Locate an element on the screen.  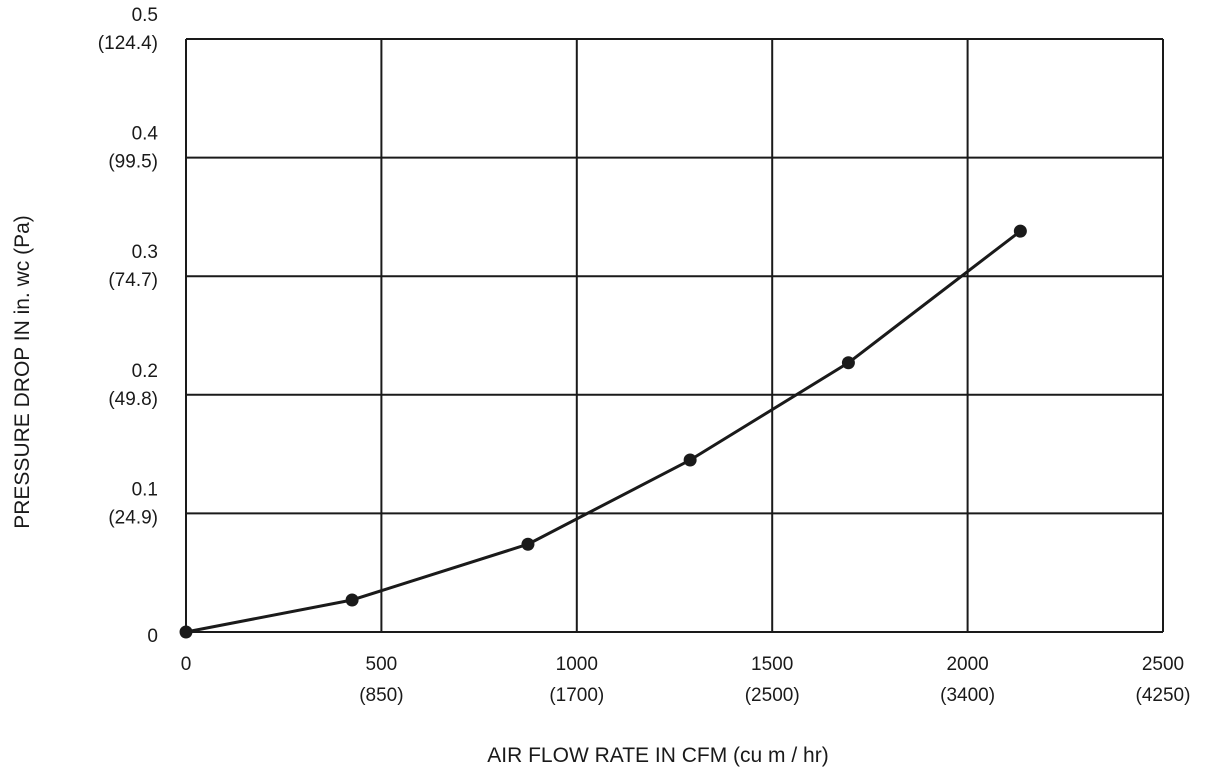
x-tick-label: 0 is located at coordinates (186, 664).